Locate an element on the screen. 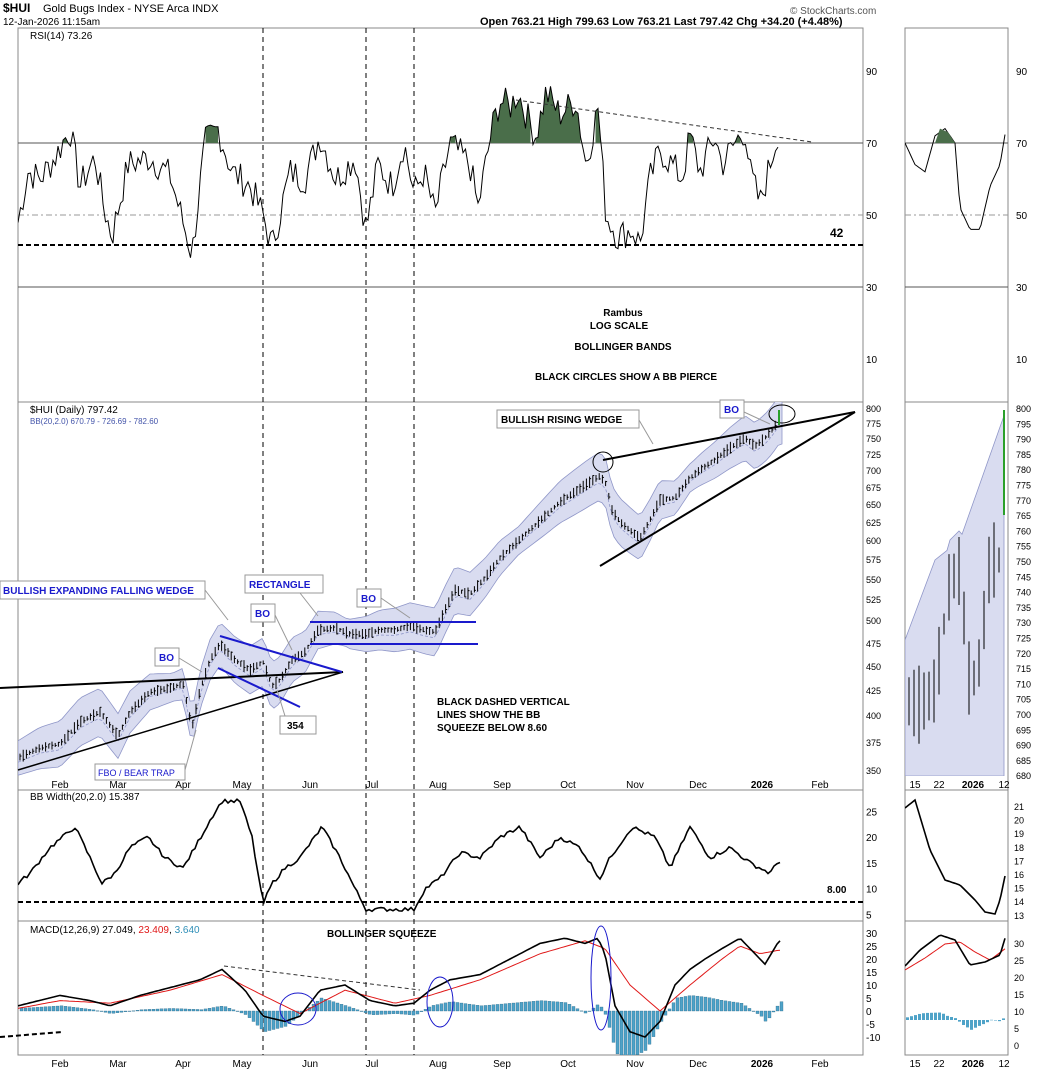 This screenshot has height=1069, width=1050. rsi-42-label: 42 is located at coordinates (837, 233).